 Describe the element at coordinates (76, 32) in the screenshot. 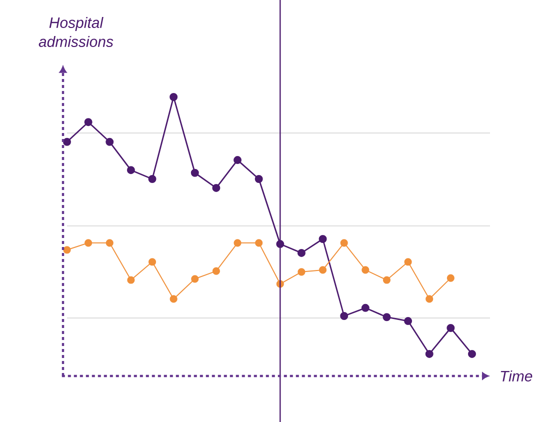

I see `y-axis-title: Hospital admissions` at that location.